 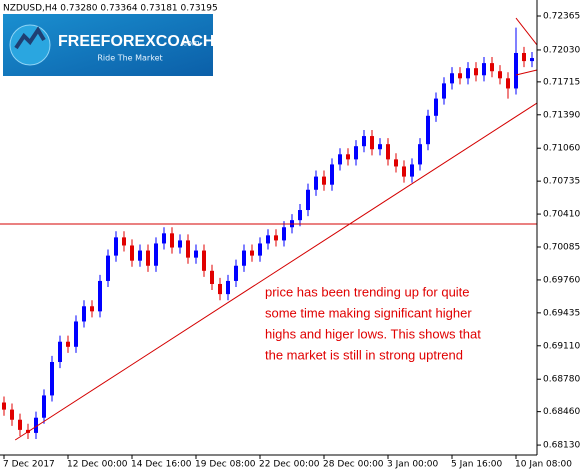 I want to click on y-tick-label: 0.72365, so click(x=561, y=17).